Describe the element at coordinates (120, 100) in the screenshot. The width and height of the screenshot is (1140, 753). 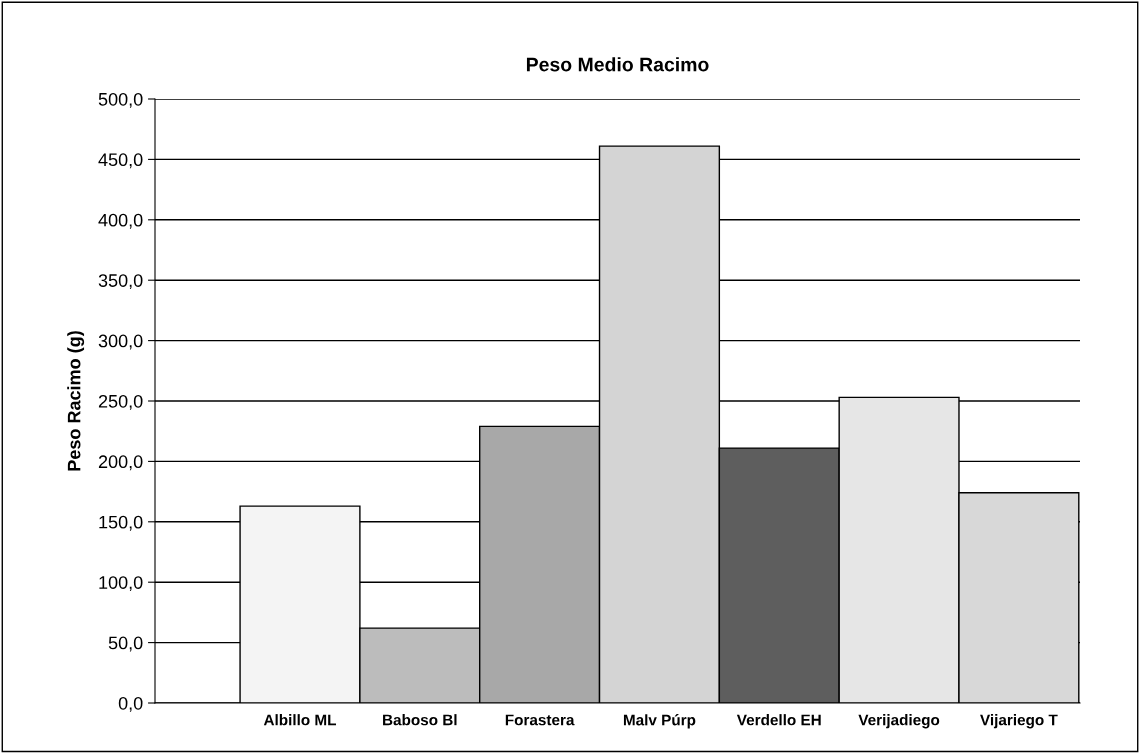
I see `y-tick-label: 500,0` at that location.